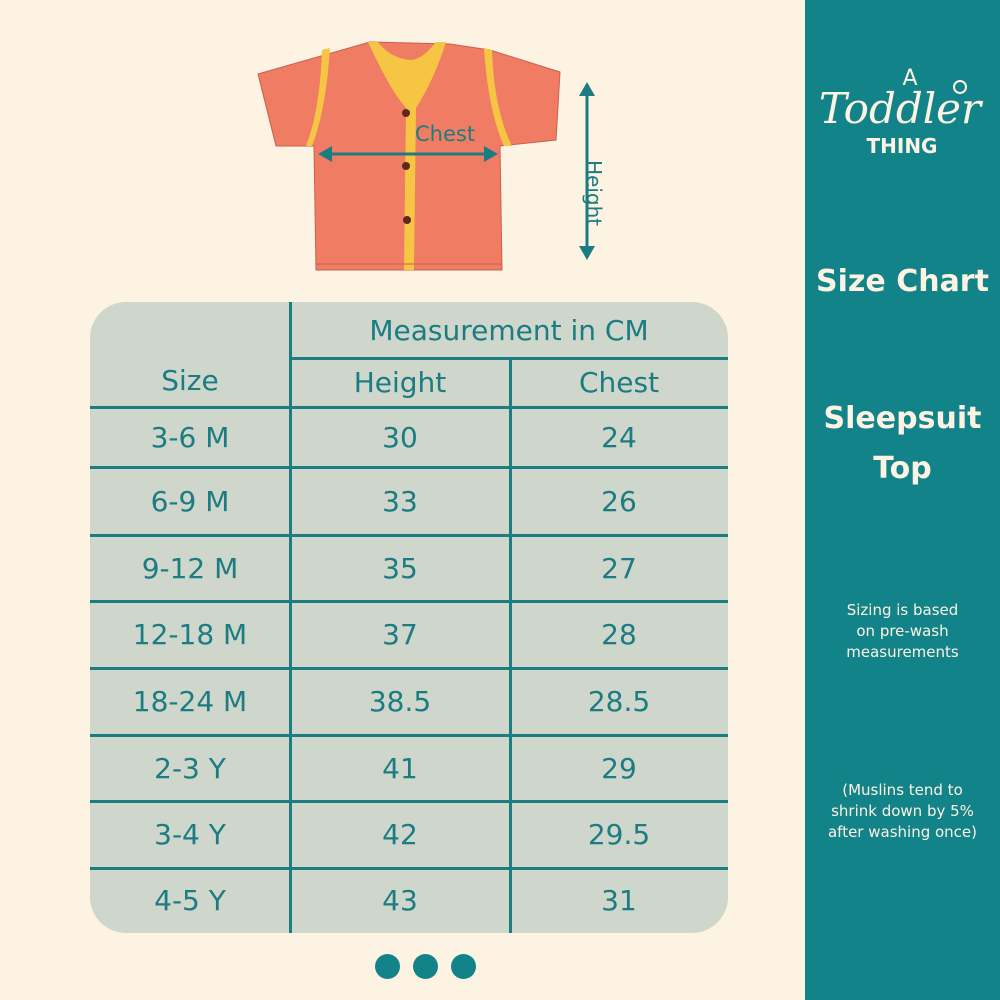 Image resolution: width=1000 pixels, height=1000 pixels. Describe the element at coordinates (400, 568) in the screenshot. I see `height-cell: 35` at that location.